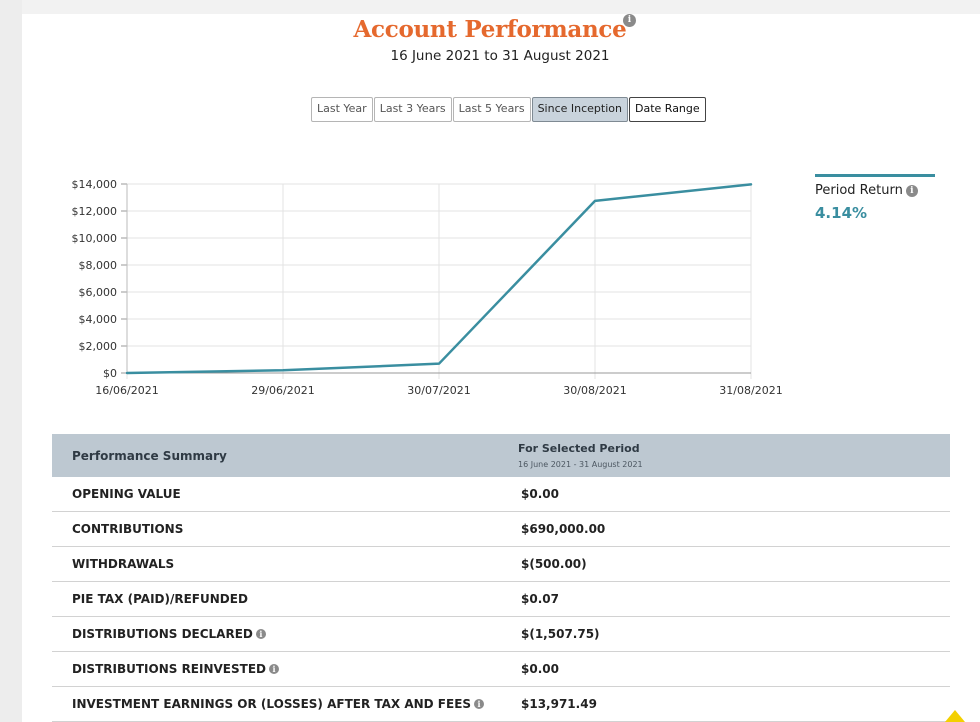  Describe the element at coordinates (149, 456) in the screenshot. I see `summary-title: Performance Summary` at that location.